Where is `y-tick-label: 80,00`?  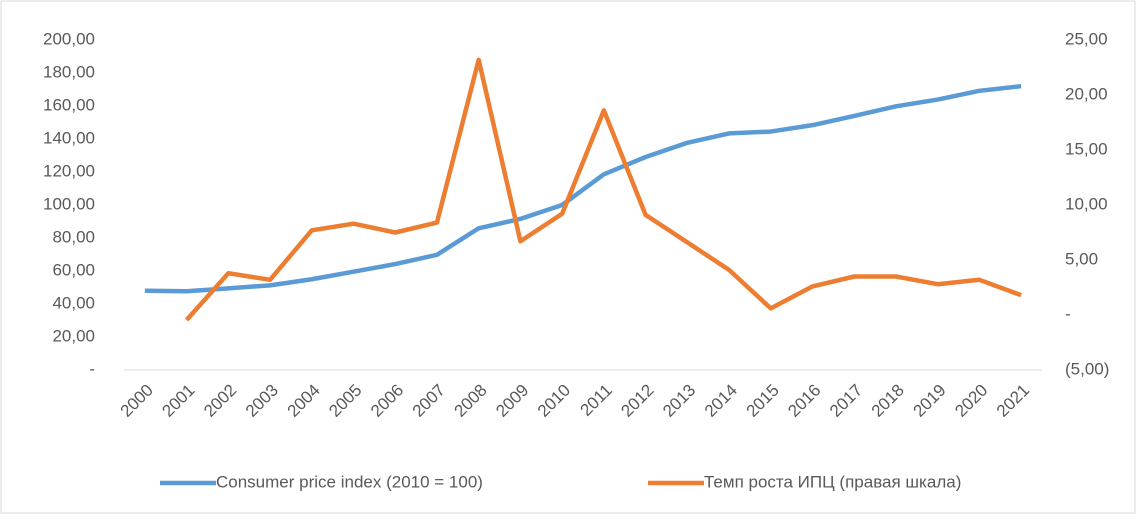
y-tick-label: 80,00 is located at coordinates (73, 236).